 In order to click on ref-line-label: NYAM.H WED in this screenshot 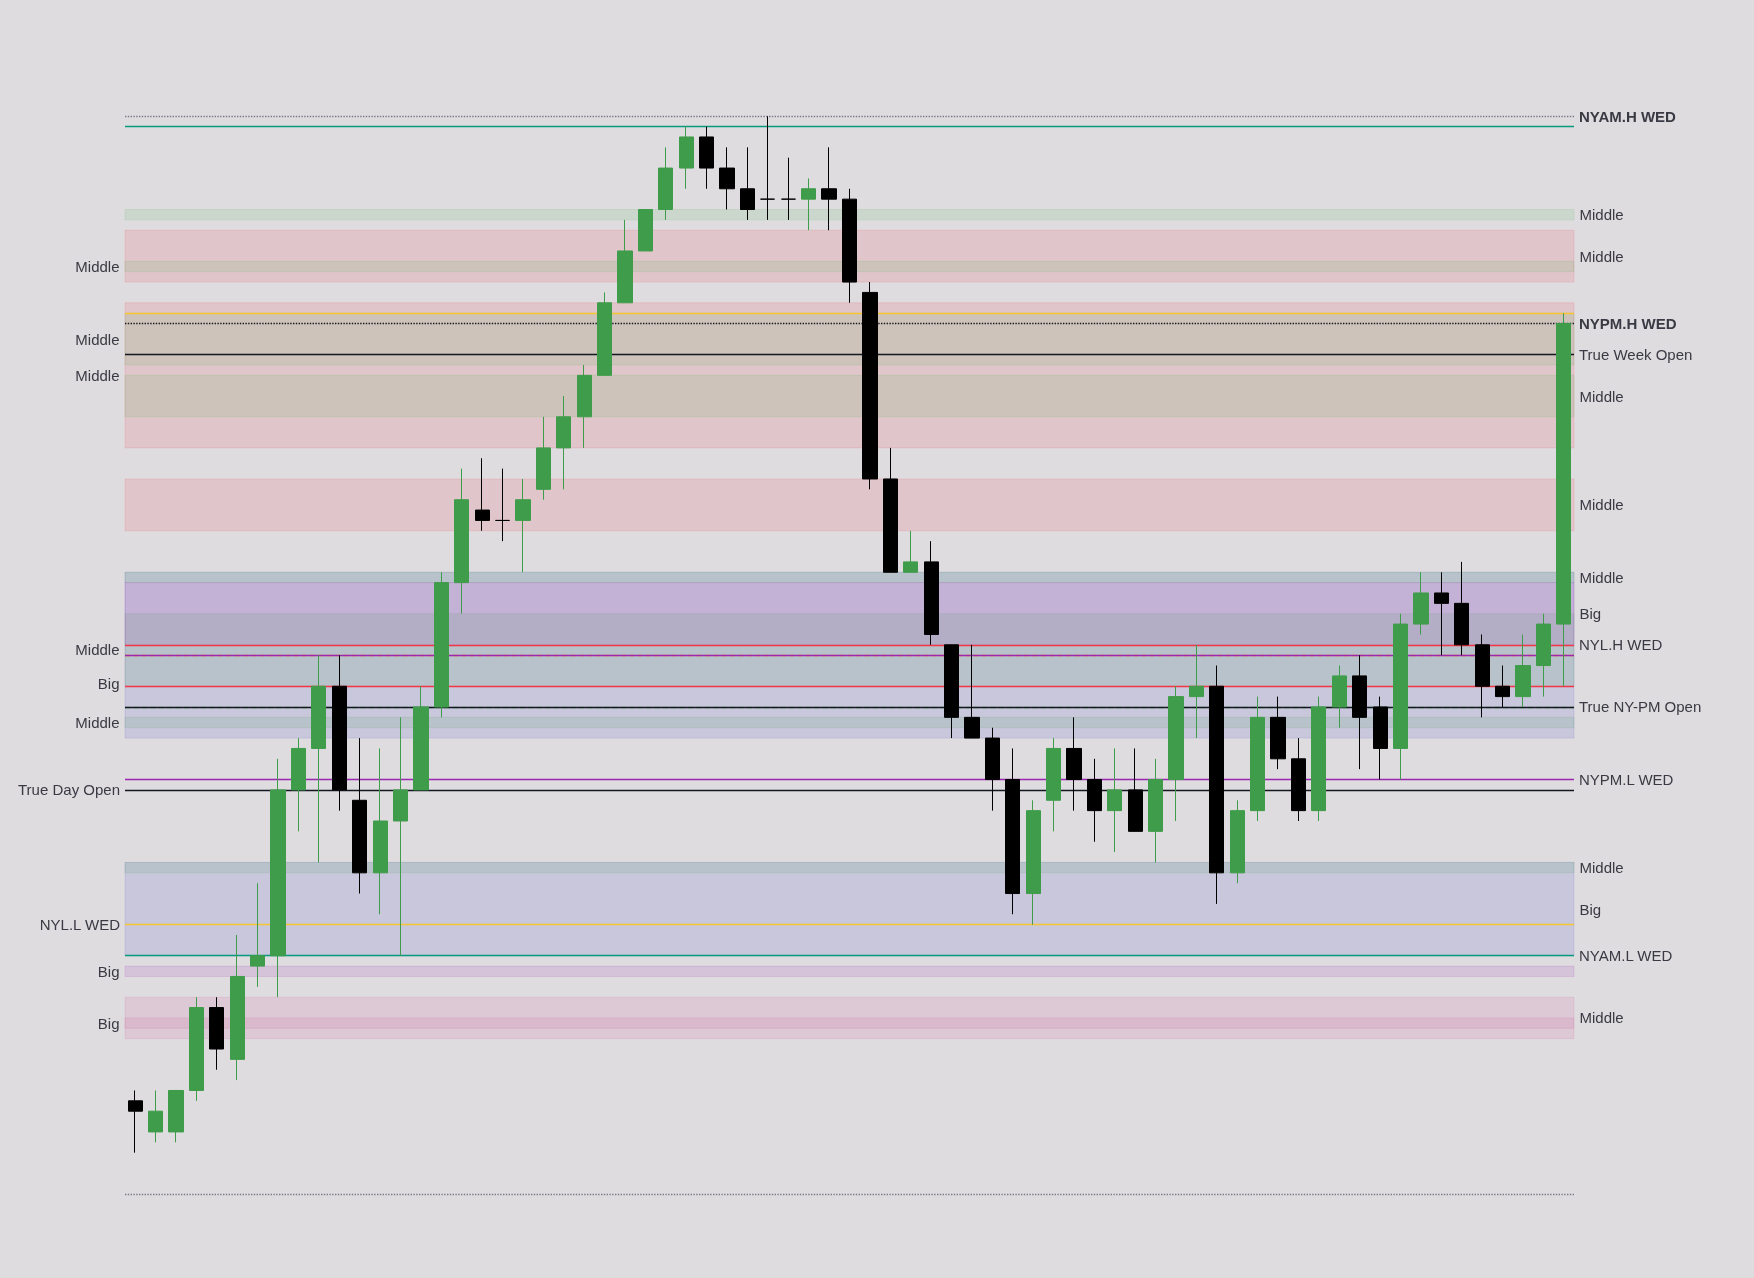, I will do `click(1628, 116)`.